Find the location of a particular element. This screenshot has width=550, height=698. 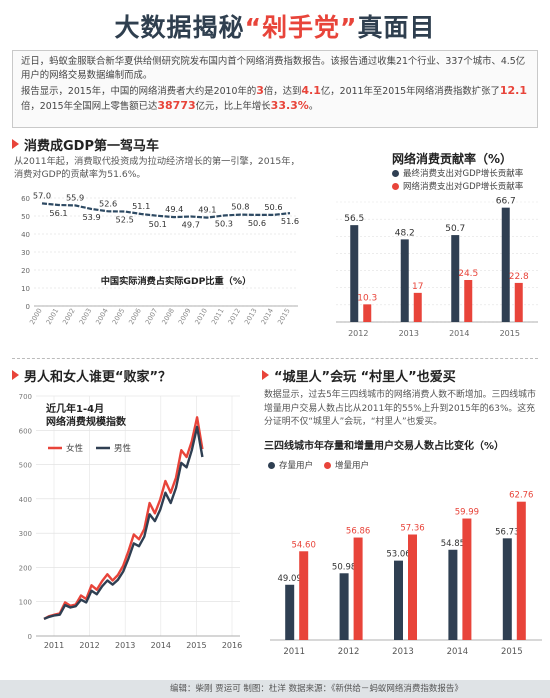

y-tick-label: 100 is located at coordinates (25, 603).